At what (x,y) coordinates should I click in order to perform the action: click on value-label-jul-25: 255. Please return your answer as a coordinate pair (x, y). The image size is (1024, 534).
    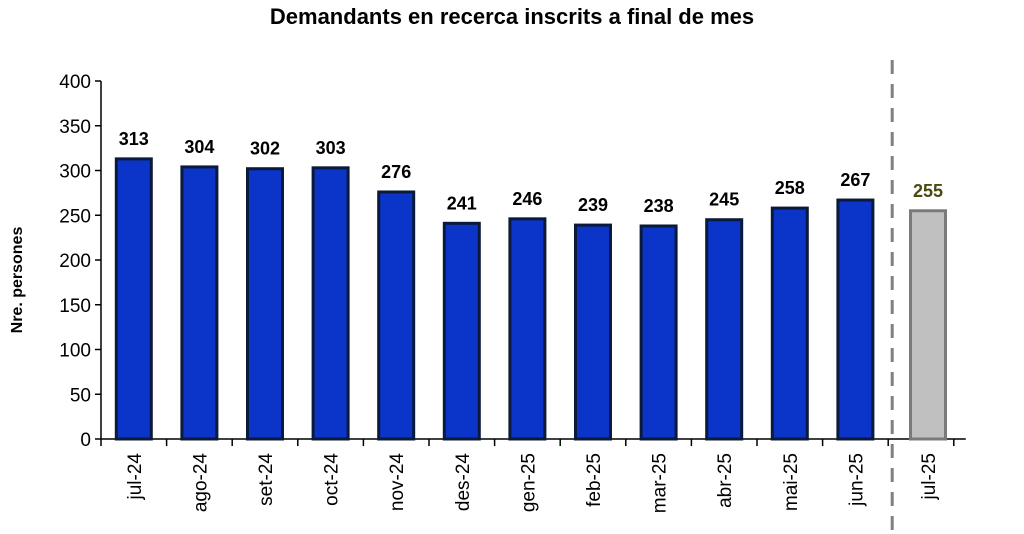
    Looking at the image, I should click on (928, 191).